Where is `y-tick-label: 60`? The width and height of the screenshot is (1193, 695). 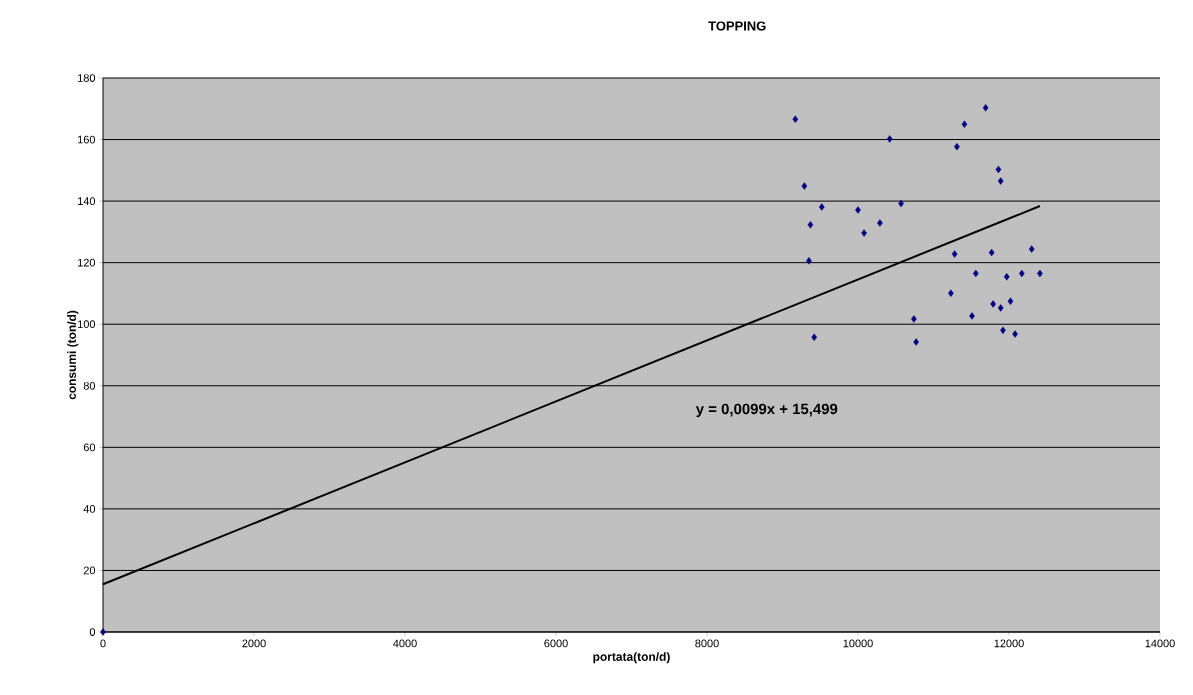 y-tick-label: 60 is located at coordinates (89, 447).